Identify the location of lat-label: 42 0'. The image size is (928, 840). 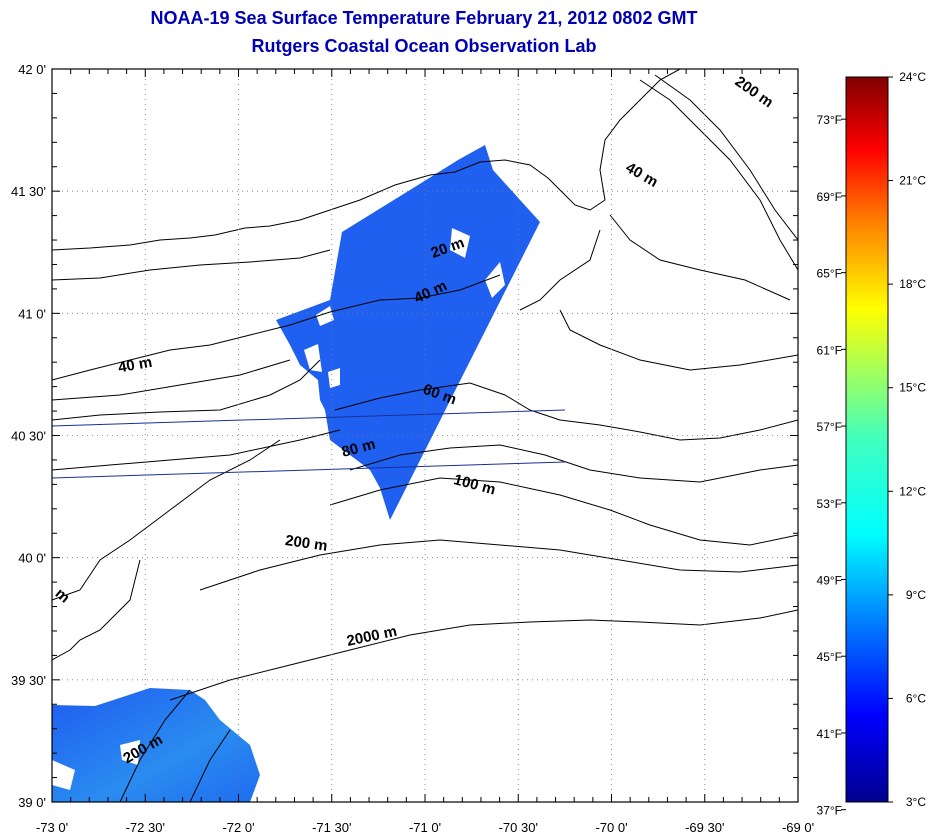
(32, 69).